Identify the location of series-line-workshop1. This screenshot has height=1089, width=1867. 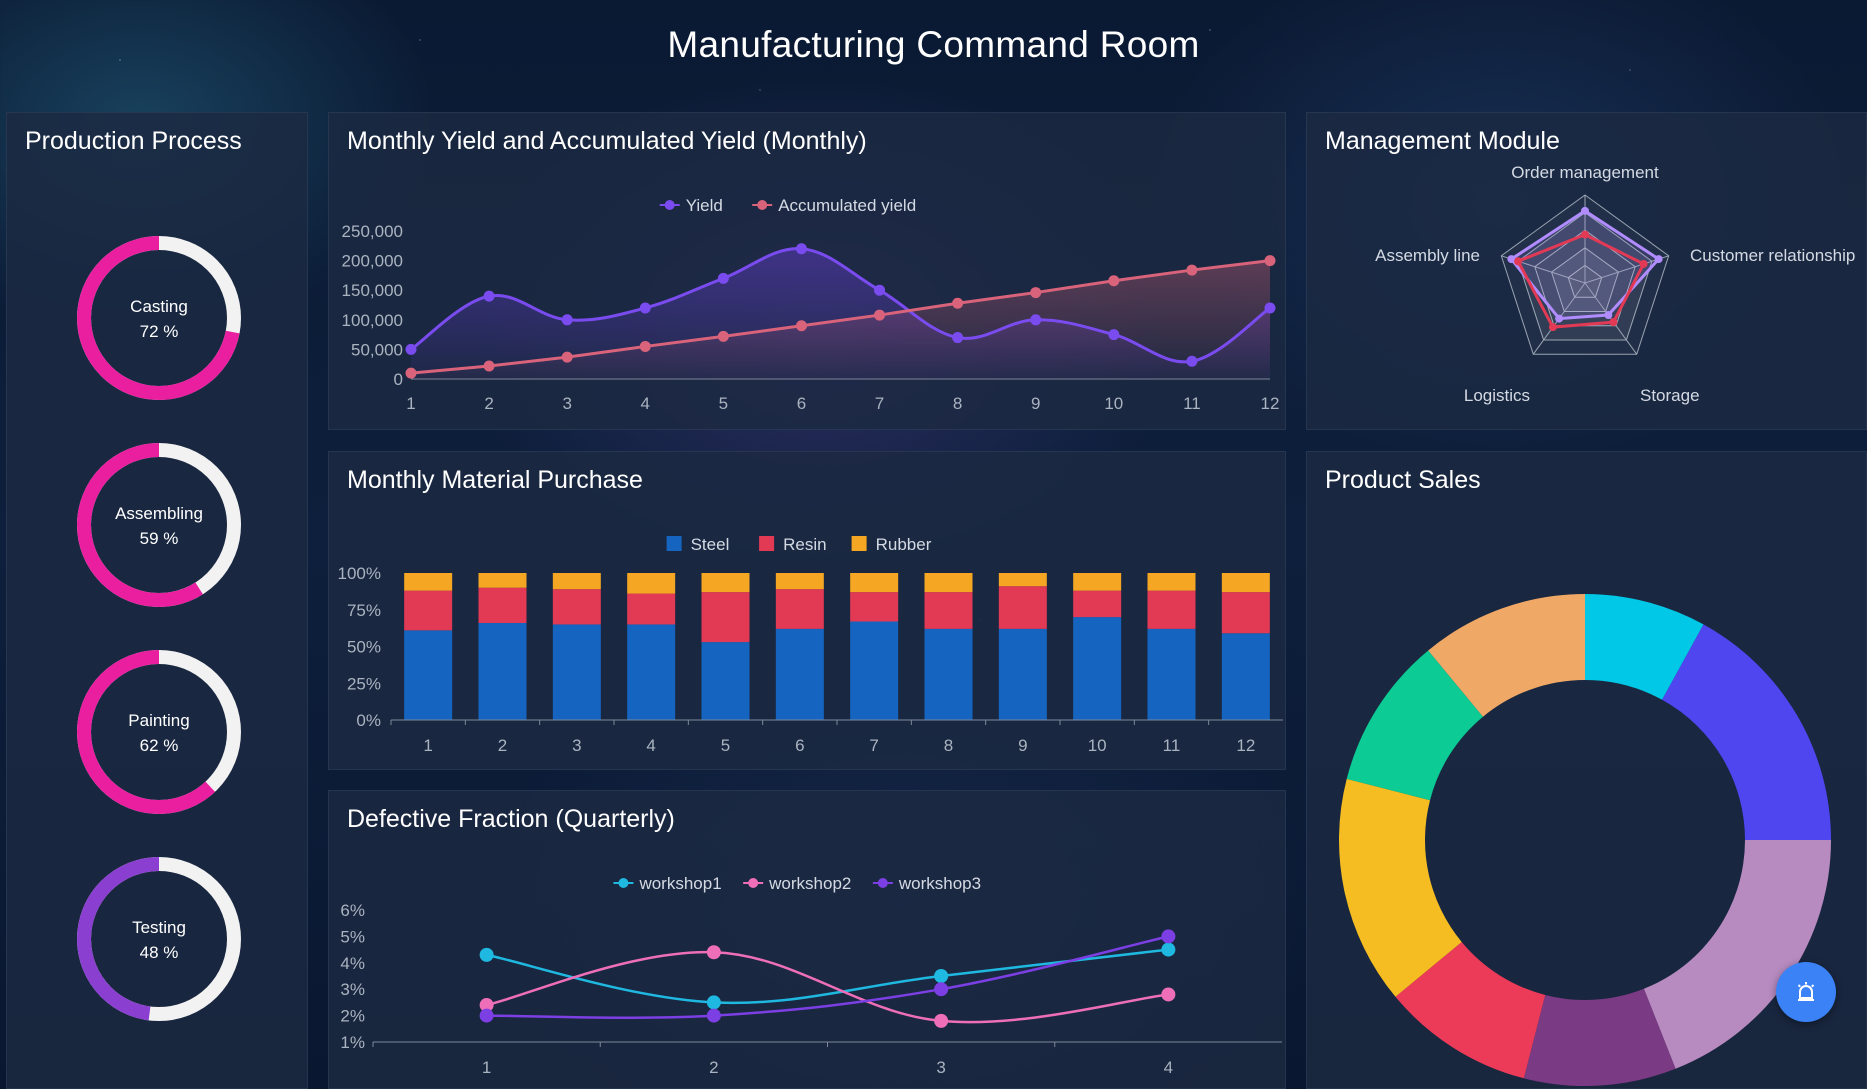
(827, 976).